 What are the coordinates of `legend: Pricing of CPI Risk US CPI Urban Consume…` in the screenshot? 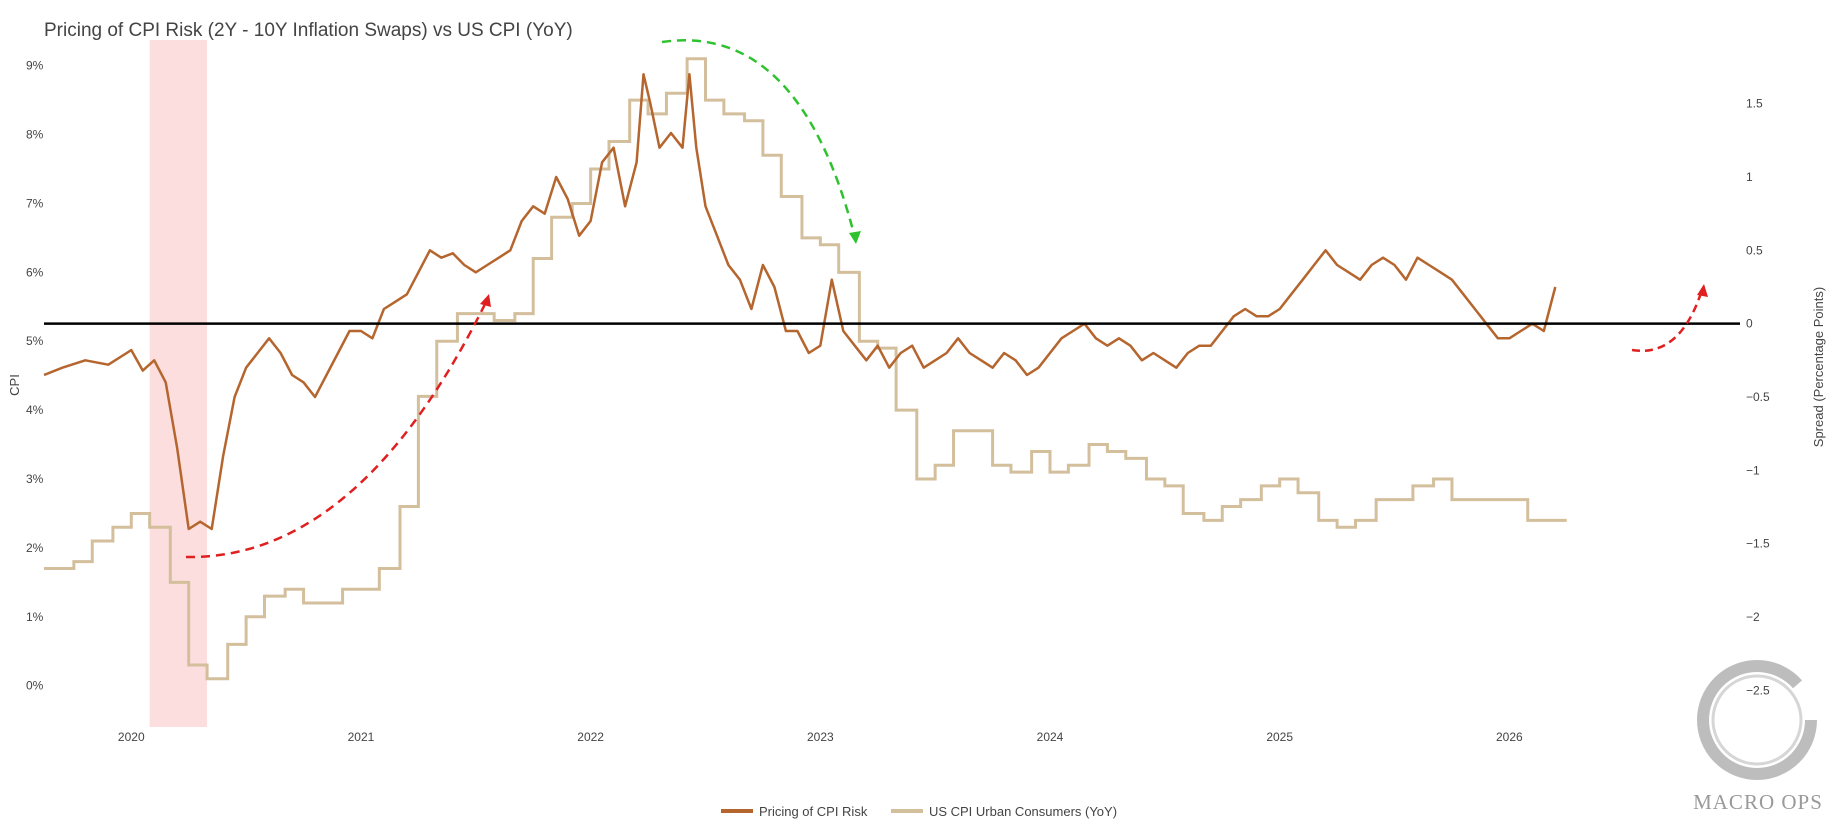 It's located at (919, 810).